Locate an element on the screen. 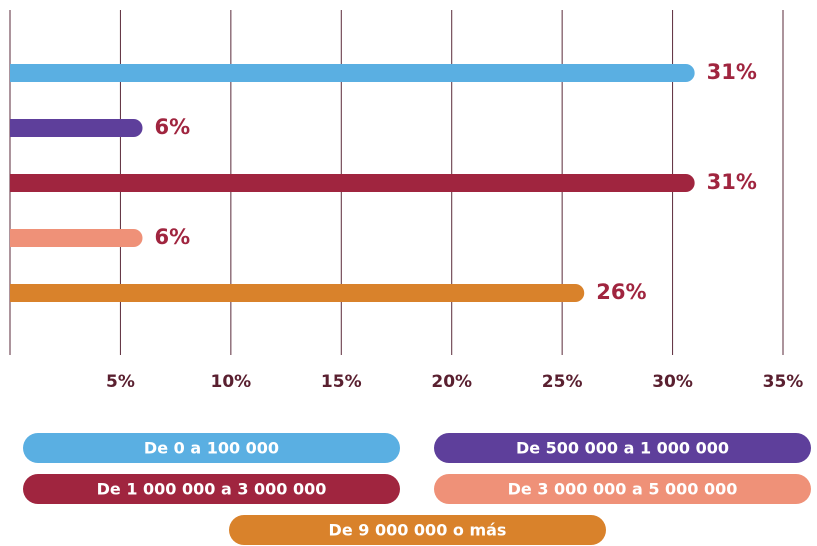  legend-label: De 9 000 000 o más is located at coordinates (418, 530).